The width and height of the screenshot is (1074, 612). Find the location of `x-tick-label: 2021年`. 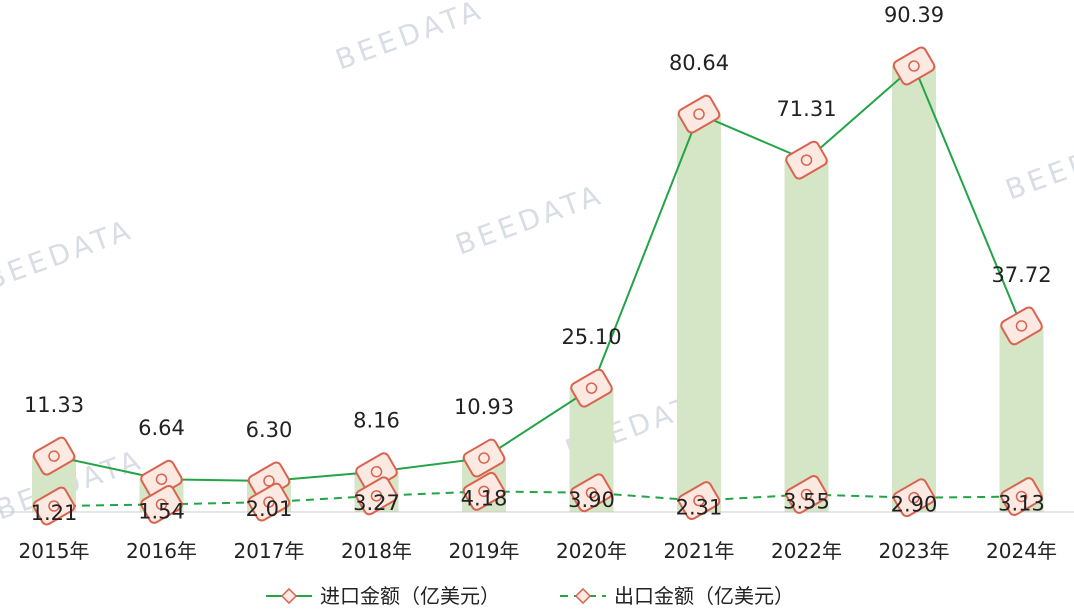

x-tick-label: 2021年 is located at coordinates (699, 551).